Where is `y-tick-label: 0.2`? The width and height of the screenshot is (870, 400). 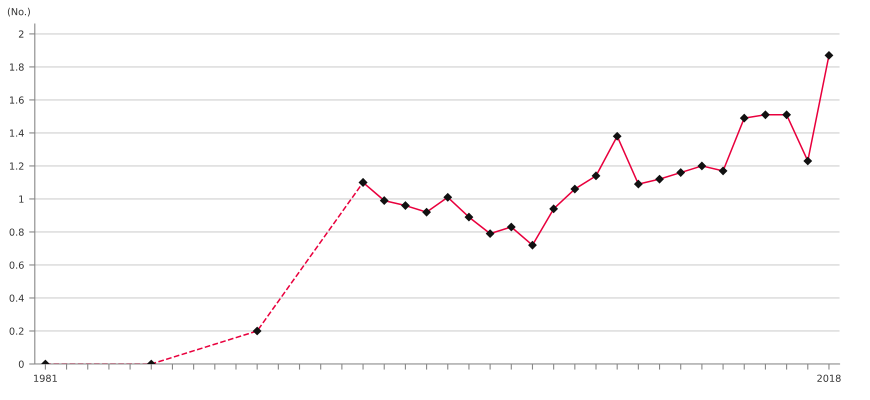 y-tick-label: 0.2 is located at coordinates (17, 331).